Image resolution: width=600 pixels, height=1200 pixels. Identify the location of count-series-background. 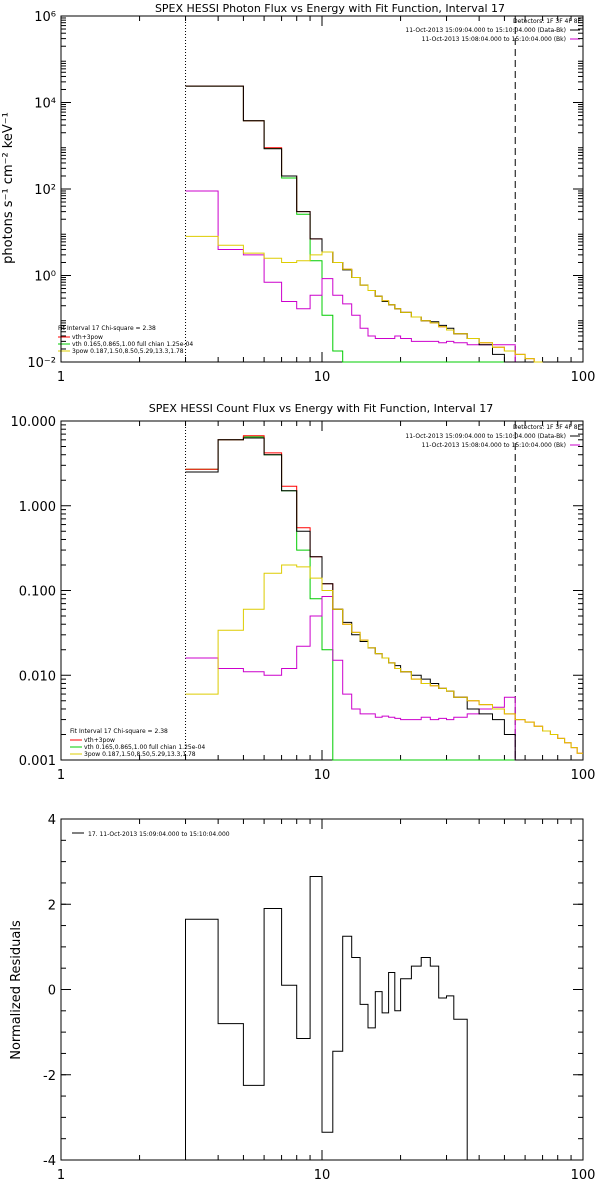
(384, 659).